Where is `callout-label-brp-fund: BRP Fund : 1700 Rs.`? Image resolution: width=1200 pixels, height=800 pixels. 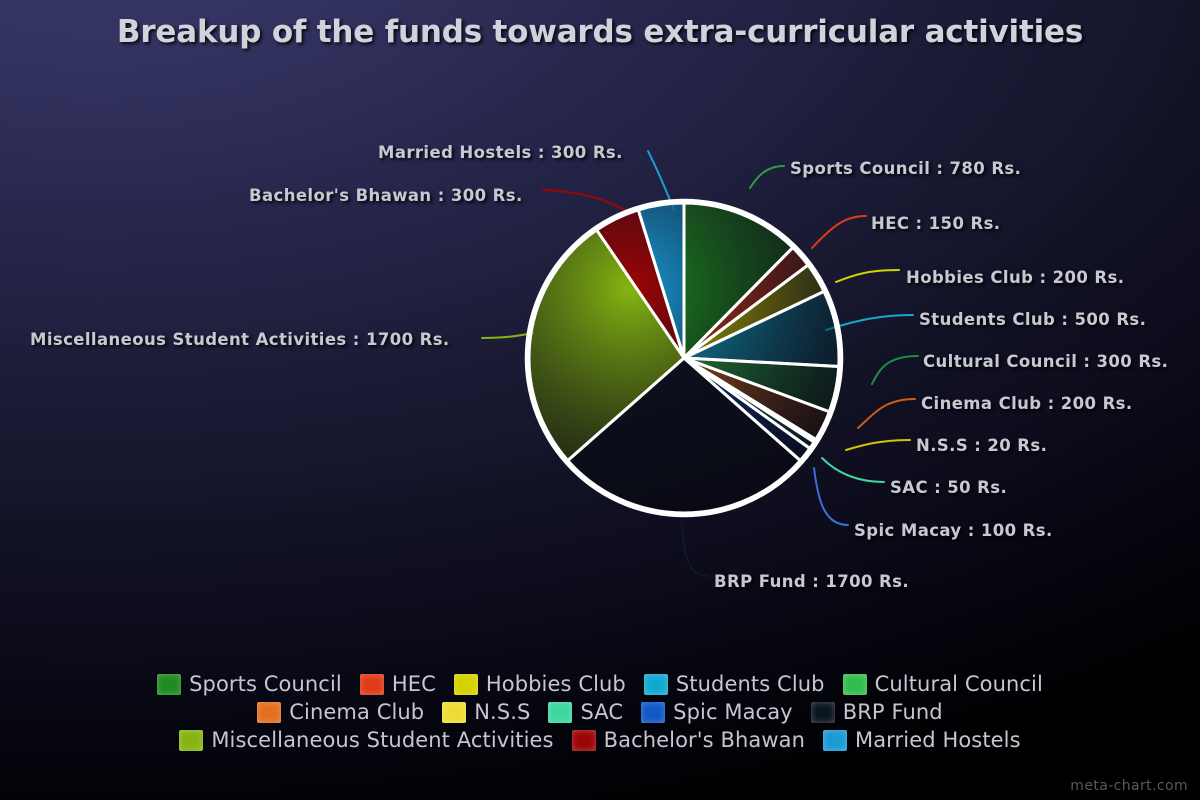 callout-label-brp-fund: BRP Fund : 1700 Rs. is located at coordinates (812, 581).